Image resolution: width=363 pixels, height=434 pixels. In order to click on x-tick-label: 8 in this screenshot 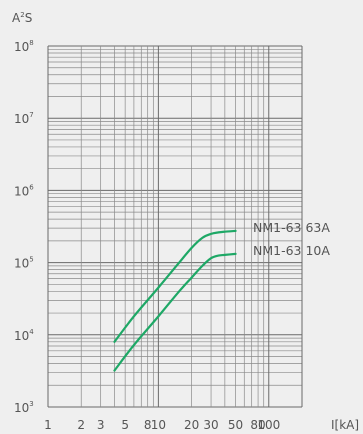, I will do `click(148, 425)`.